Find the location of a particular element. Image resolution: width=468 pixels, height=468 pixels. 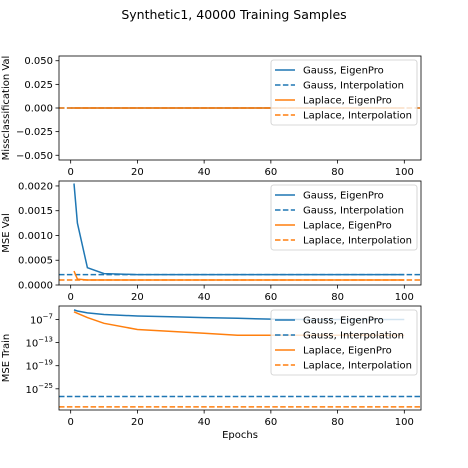

y-tick-label: 10−7 is located at coordinates (41, 319).